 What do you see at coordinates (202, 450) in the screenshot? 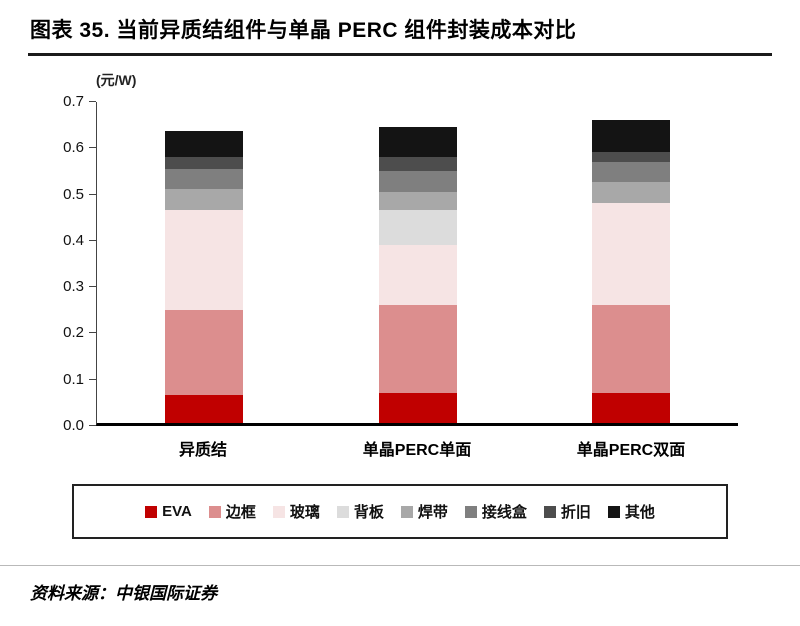
I see `x-axis-category-label: 异质结` at bounding box center [202, 450].